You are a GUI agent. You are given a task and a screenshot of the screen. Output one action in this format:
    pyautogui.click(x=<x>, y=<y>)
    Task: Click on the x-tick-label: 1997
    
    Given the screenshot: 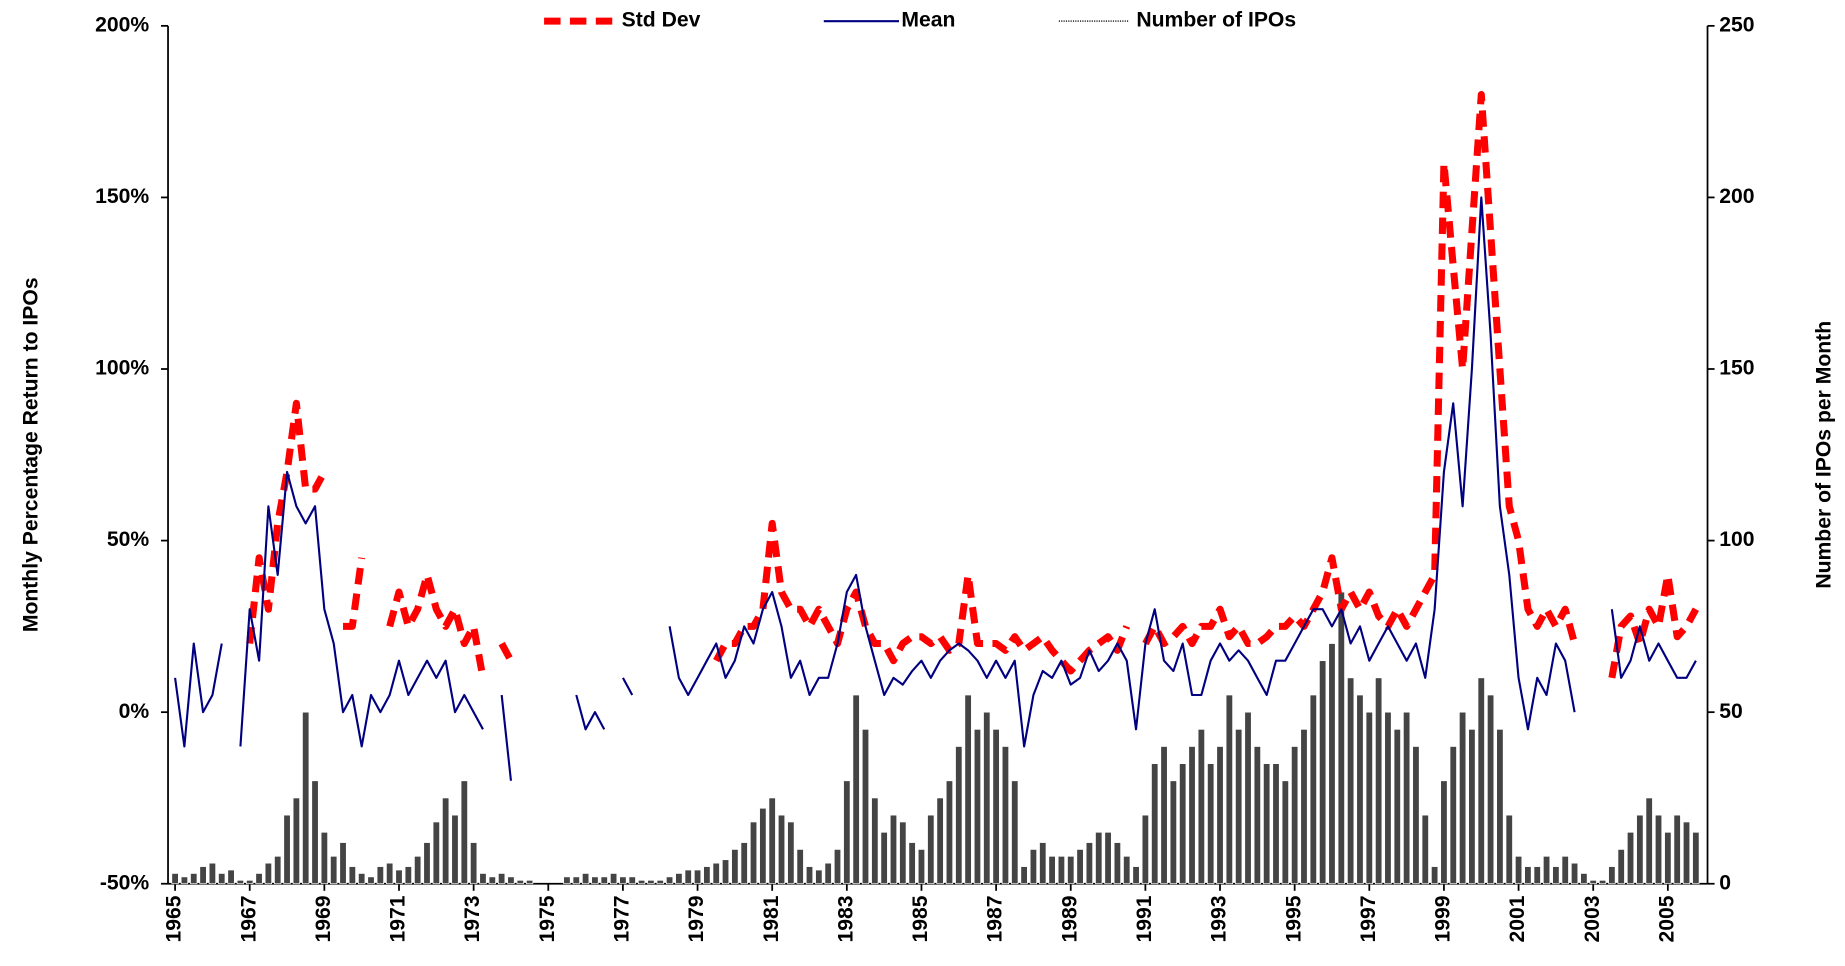 What is the action you would take?
    pyautogui.click(x=1368, y=918)
    